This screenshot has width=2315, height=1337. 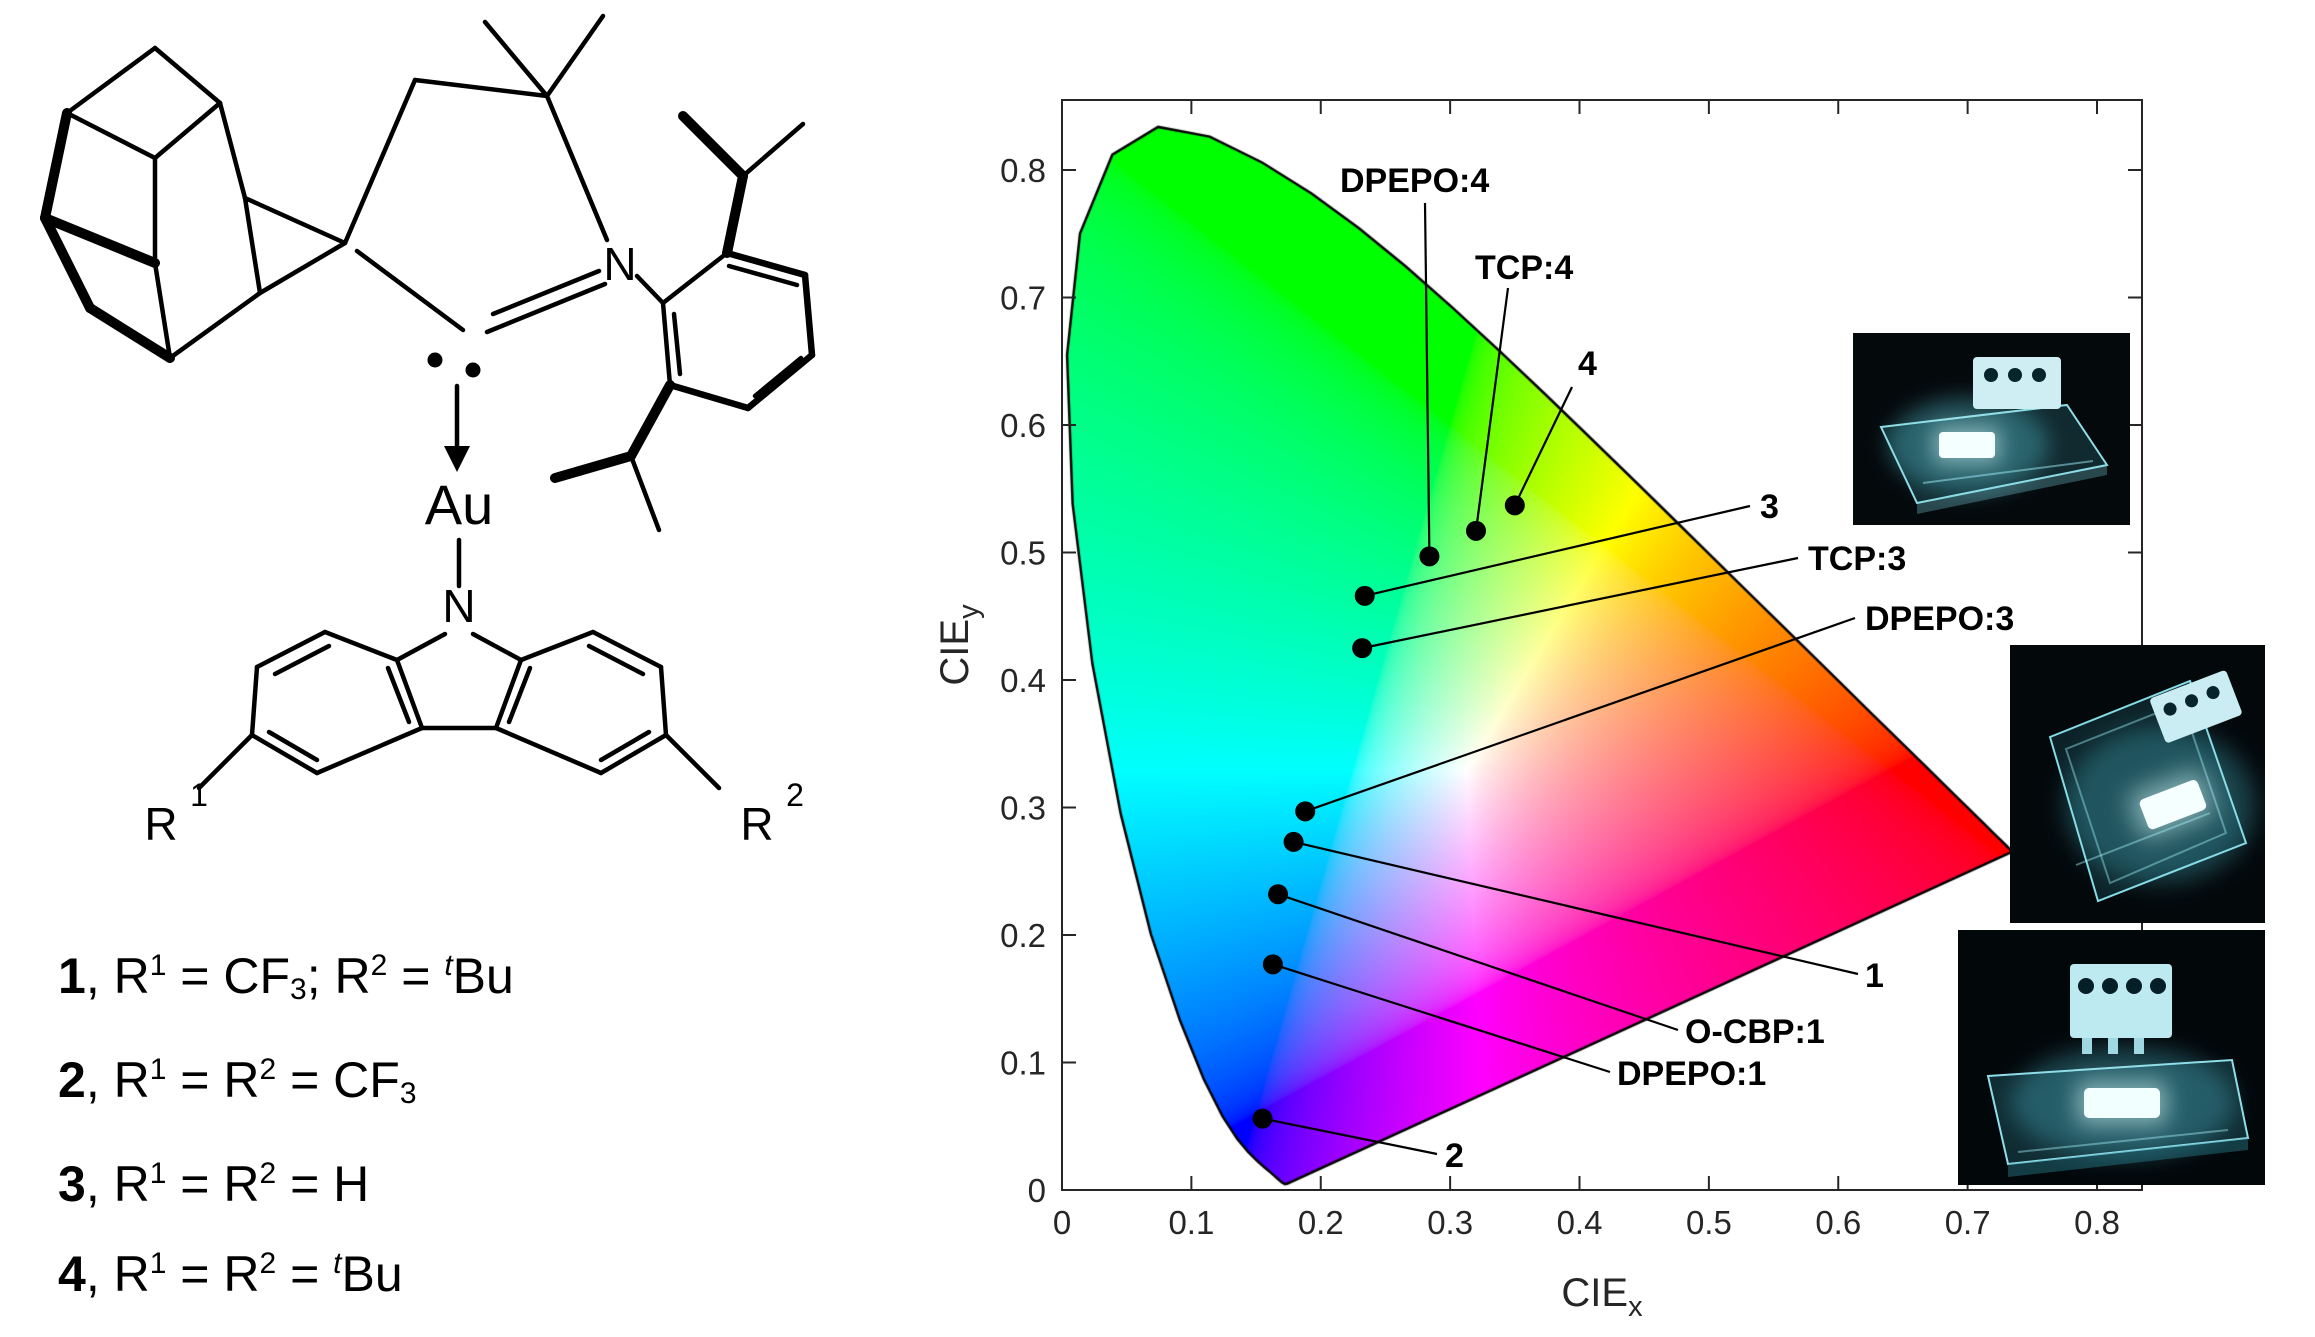 What do you see at coordinates (1023, 1063) in the screenshot?
I see `y-tick-label: 0.1` at bounding box center [1023, 1063].